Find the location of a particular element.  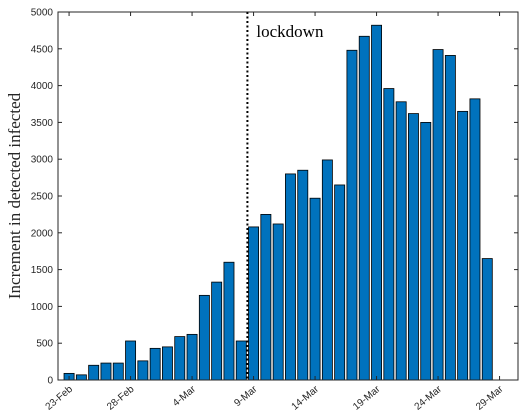

y-tick-label: 3500 is located at coordinates (42, 123).